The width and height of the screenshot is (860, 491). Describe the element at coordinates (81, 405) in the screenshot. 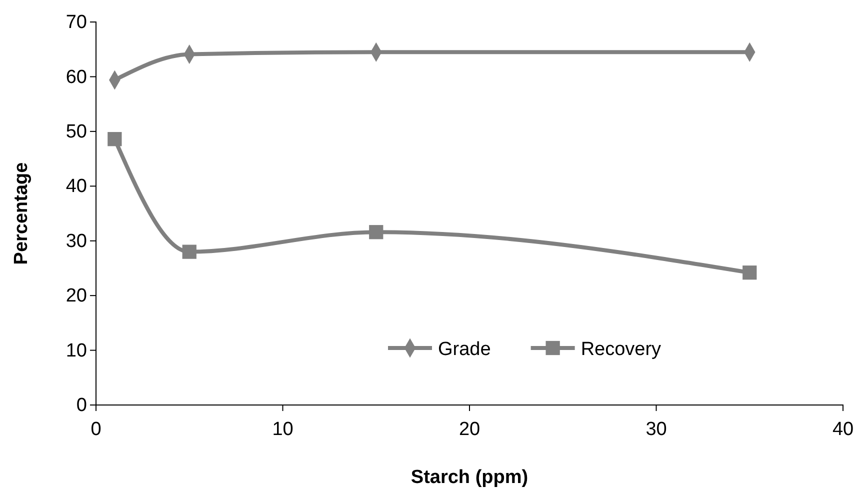

I see `y-tick-label: 0` at that location.